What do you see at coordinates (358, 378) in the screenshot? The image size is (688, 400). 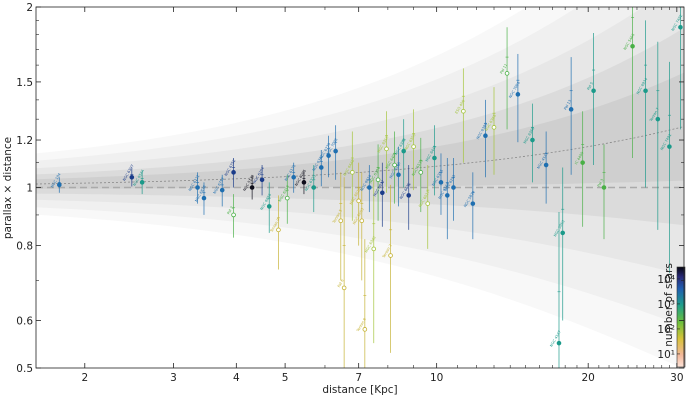 I see `x-tick-label: 7` at bounding box center [358, 378].